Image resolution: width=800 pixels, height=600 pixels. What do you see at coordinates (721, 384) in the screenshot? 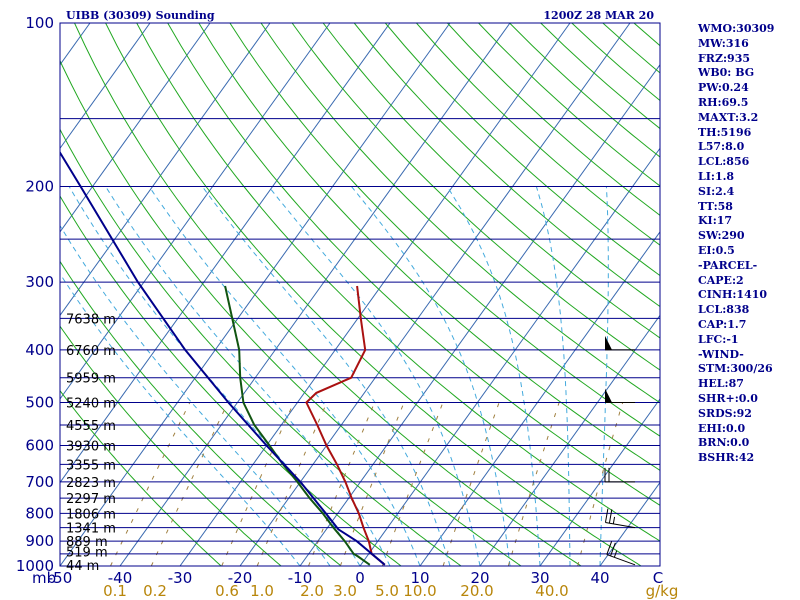
I see `stat-item: HEL:87` at bounding box center [721, 384].